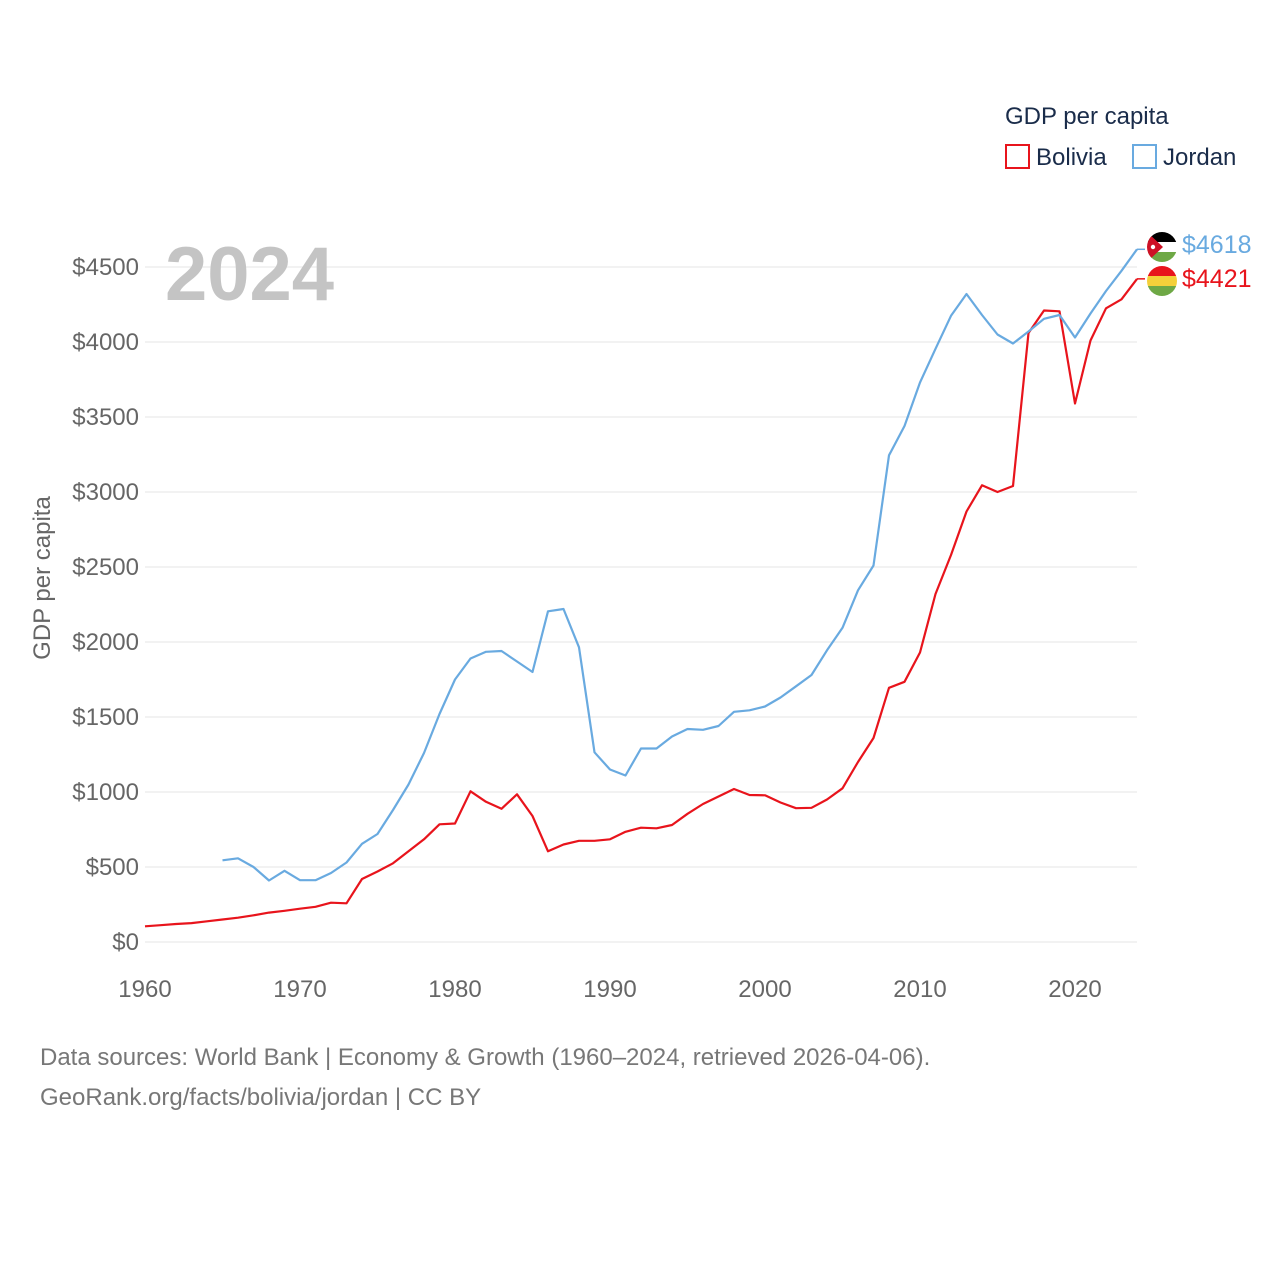 The width and height of the screenshot is (1280, 1280). Describe the element at coordinates (1199, 157) in the screenshot. I see `legend-label-jordan: Jordan` at that location.